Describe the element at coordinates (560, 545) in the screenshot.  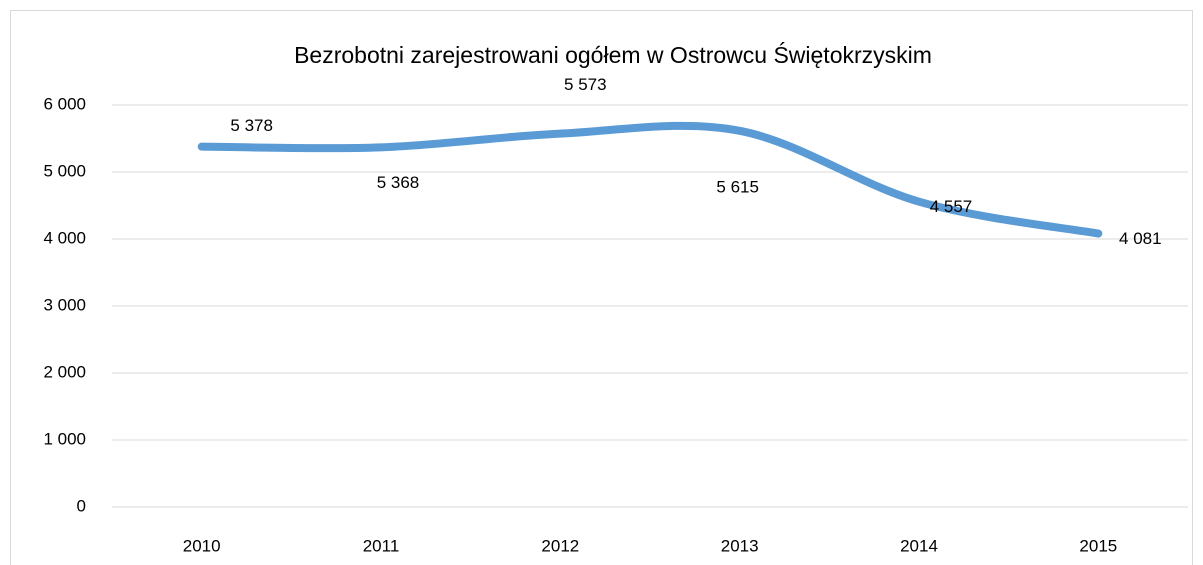
I see `x-tick-label: 2012` at that location.